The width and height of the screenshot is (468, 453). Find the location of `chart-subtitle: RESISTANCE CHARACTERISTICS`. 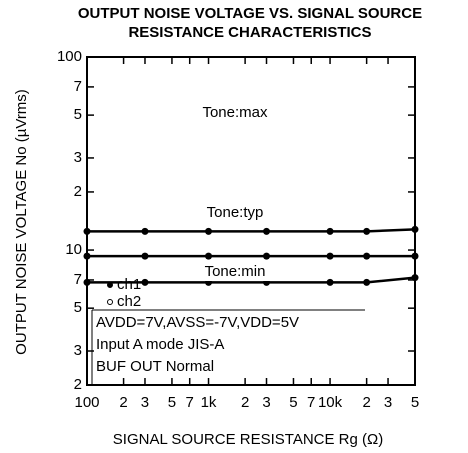

chart-subtitle: RESISTANCE CHARACTERISTICS is located at coordinates (249, 32).